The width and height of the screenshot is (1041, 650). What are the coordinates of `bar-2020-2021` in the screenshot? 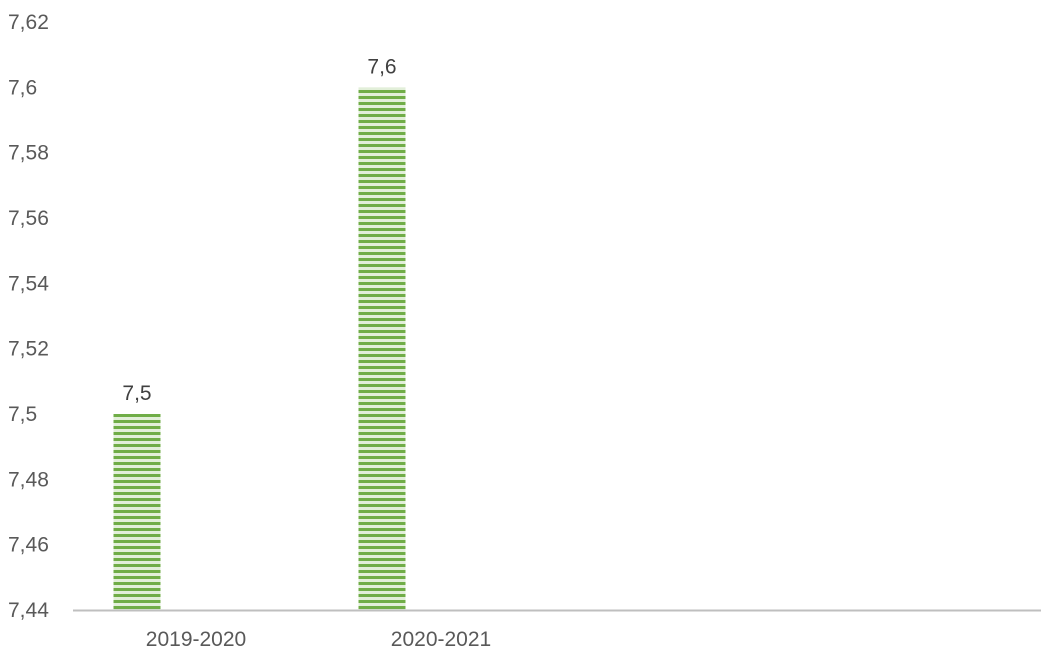 It's located at (382, 349).